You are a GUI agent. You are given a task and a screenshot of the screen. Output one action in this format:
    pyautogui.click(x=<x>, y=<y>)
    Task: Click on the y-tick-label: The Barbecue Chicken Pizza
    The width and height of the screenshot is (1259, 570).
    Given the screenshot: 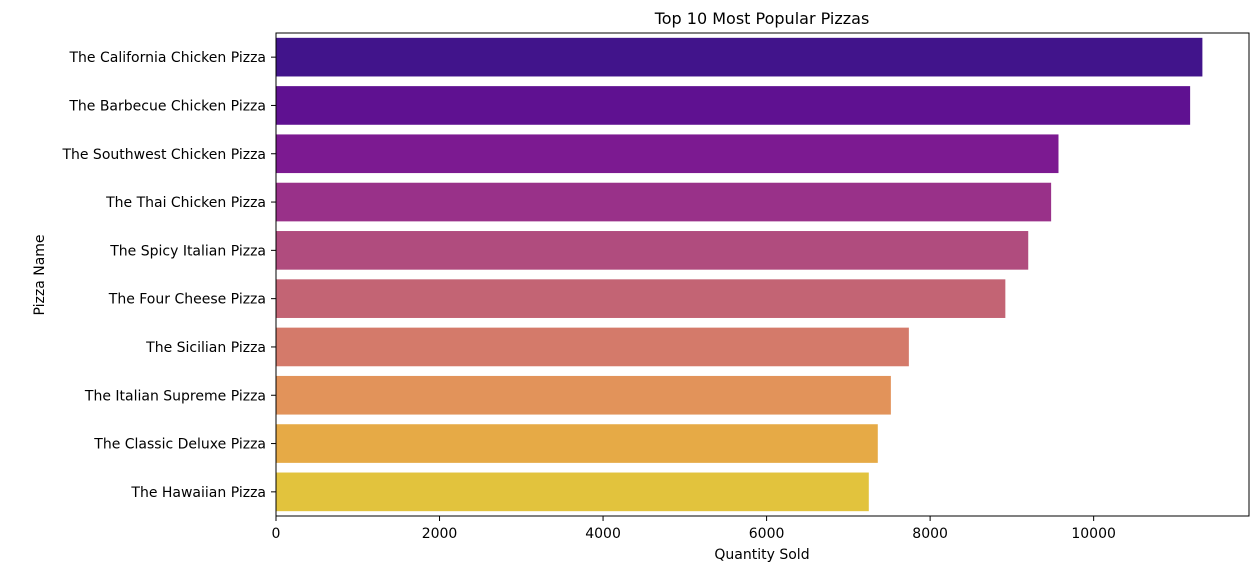 What is the action you would take?
    pyautogui.click(x=167, y=106)
    